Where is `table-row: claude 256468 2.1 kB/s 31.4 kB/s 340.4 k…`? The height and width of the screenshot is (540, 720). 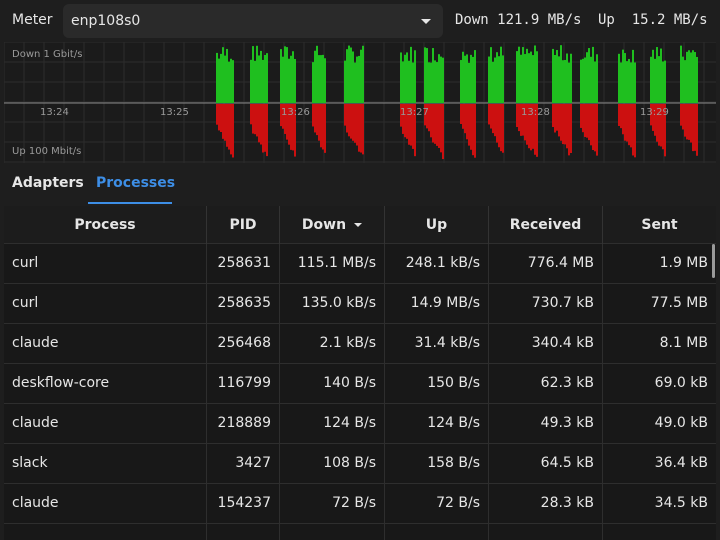
table-row: claude 256468 2.1 kB/s 31.4 kB/s 340.4 k… is located at coordinates (360, 344).